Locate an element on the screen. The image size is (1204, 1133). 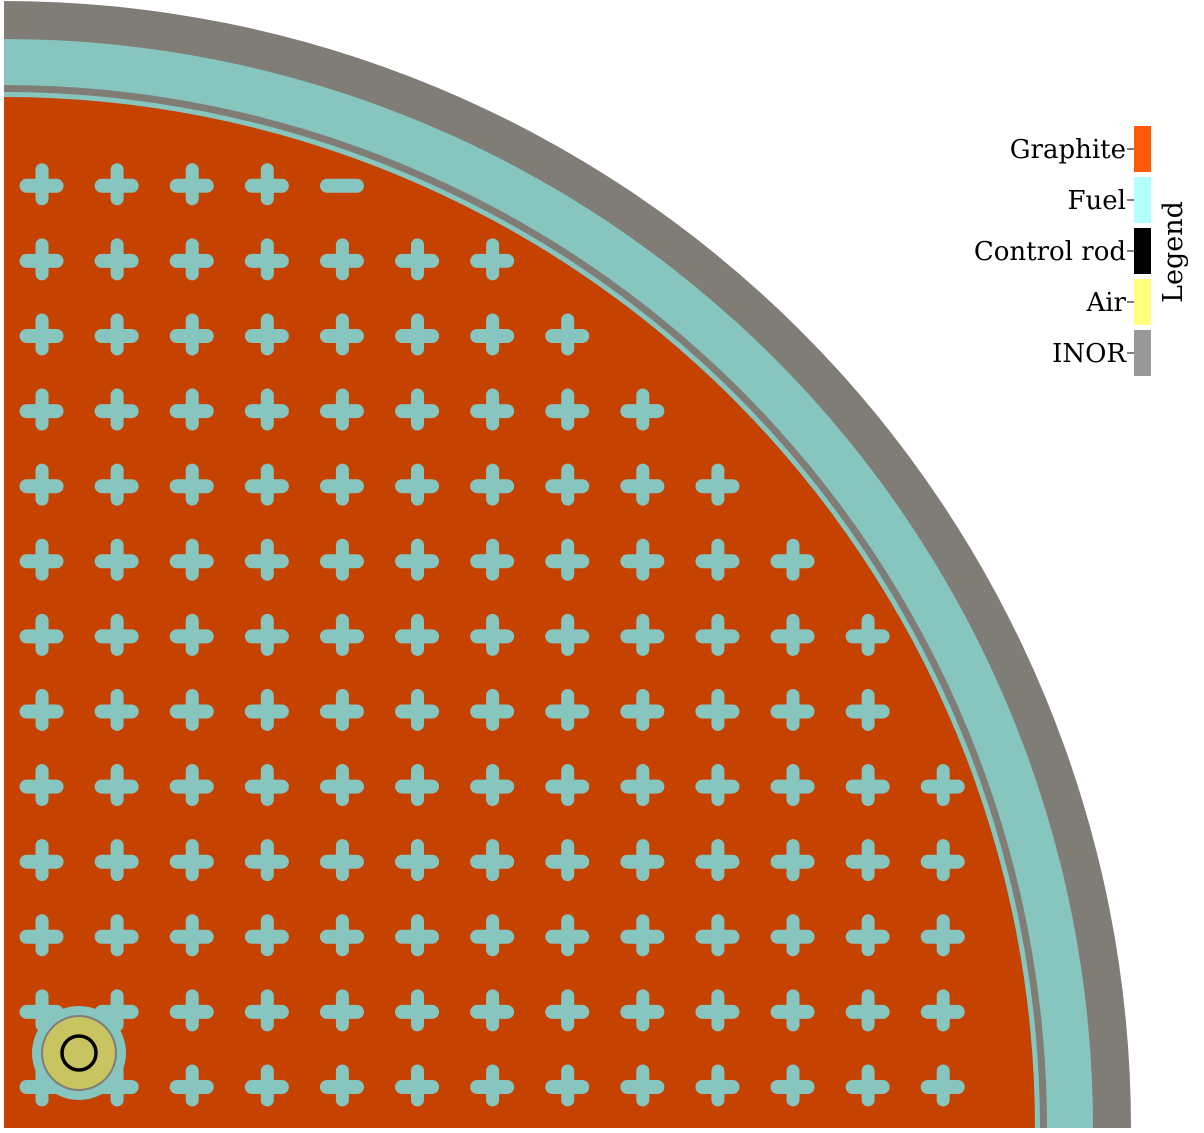
legend-swatch-air is located at coordinates (1142, 302).